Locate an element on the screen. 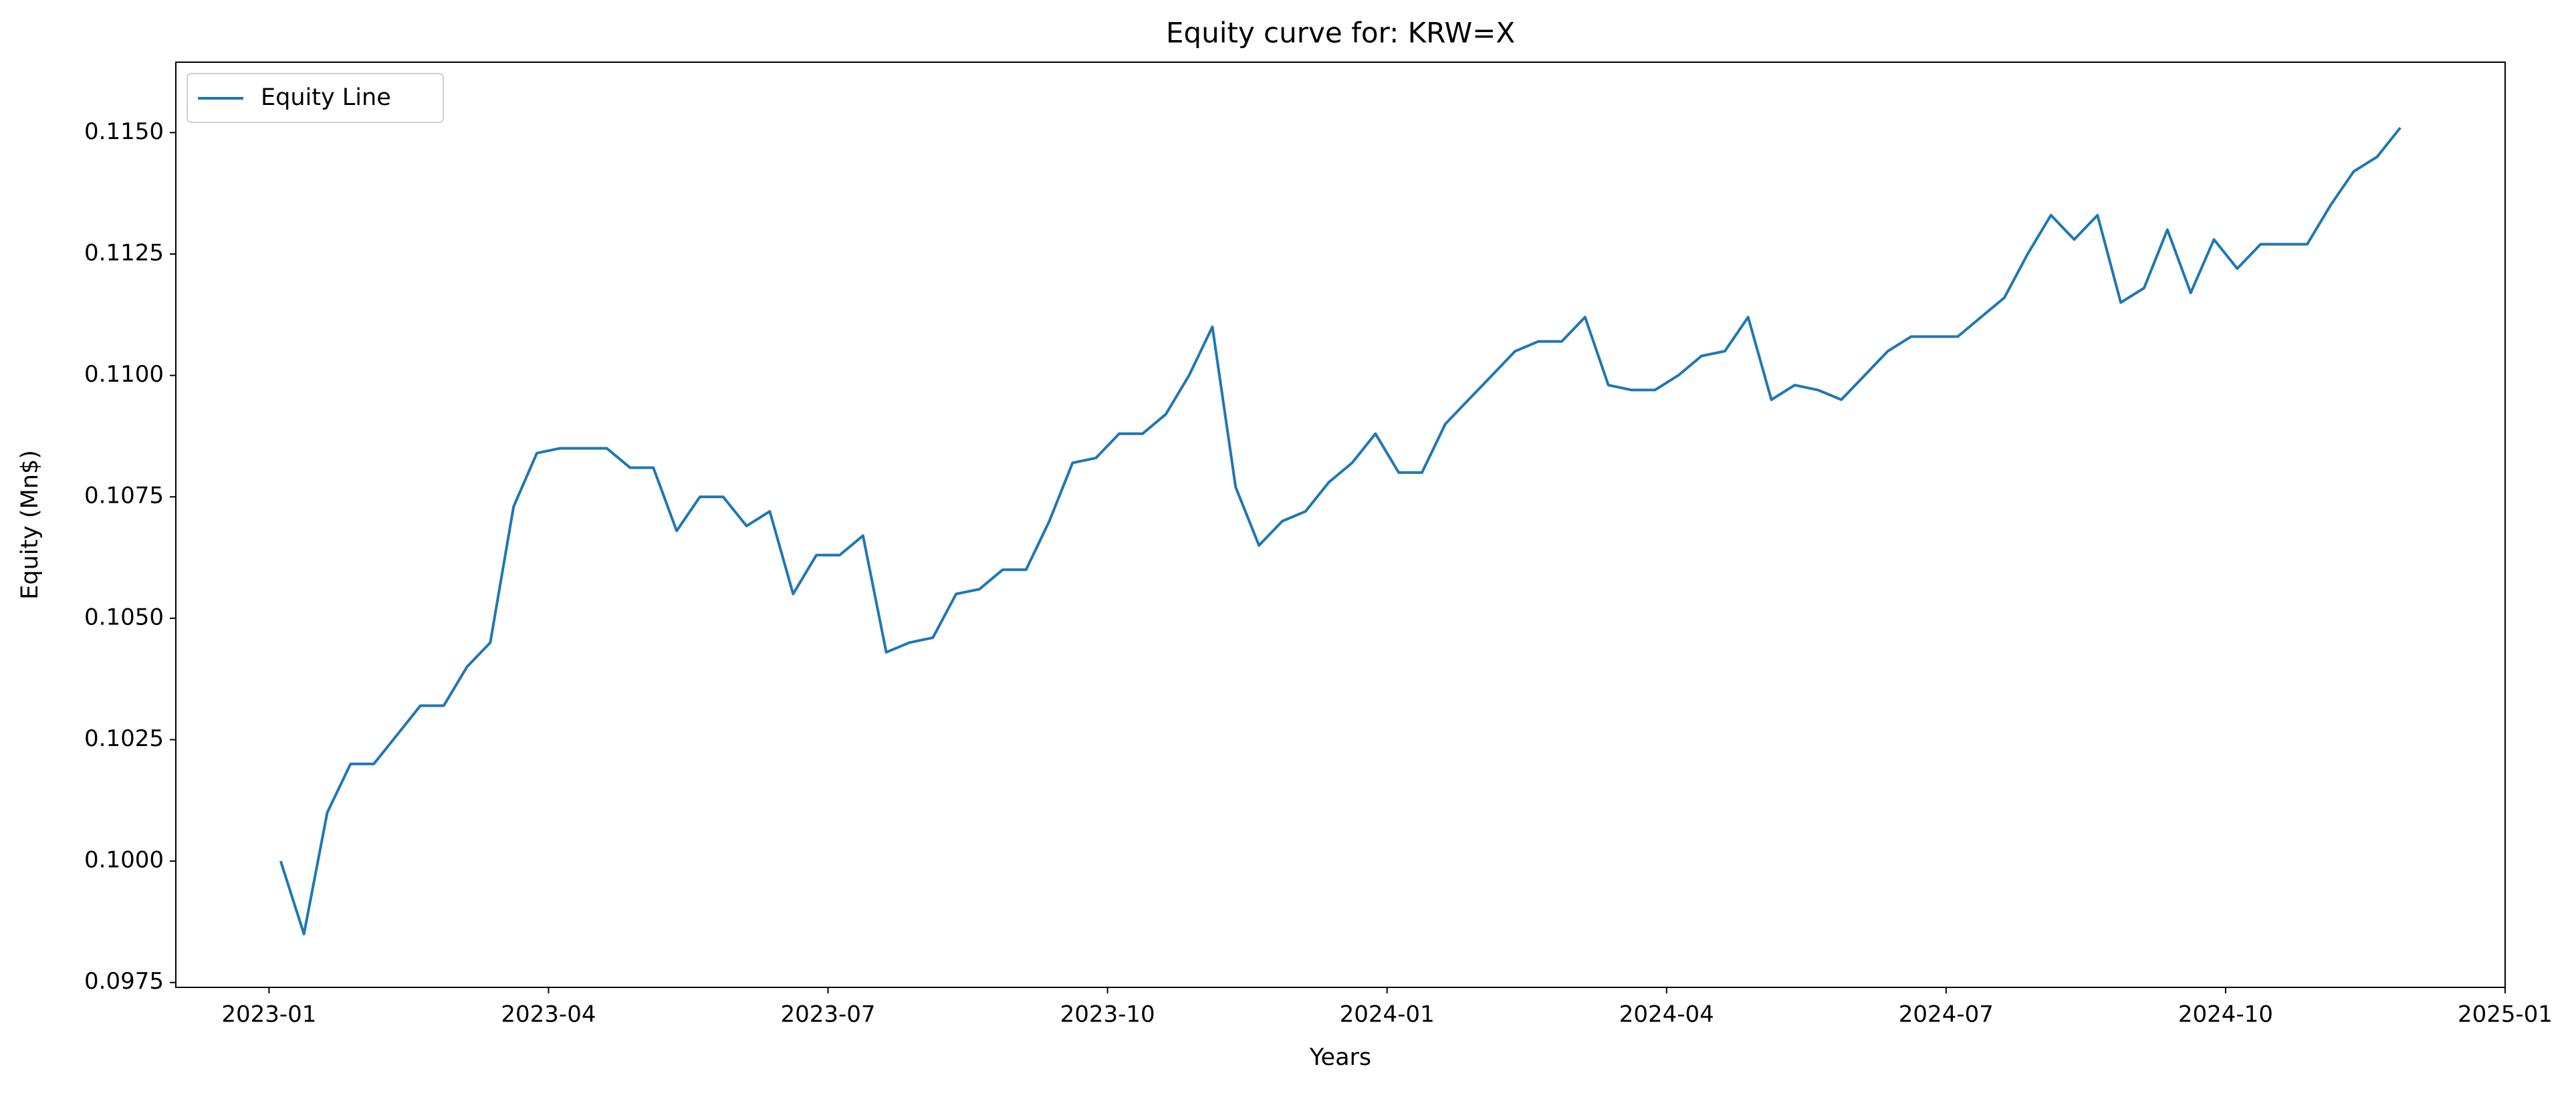  y-tick-label: 0.1075 is located at coordinates (124, 496).